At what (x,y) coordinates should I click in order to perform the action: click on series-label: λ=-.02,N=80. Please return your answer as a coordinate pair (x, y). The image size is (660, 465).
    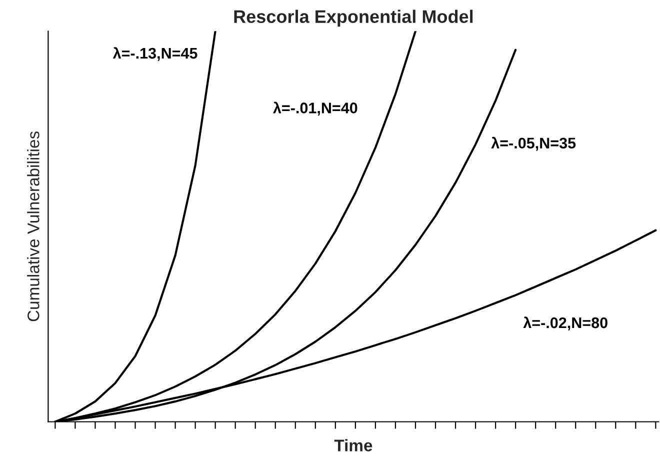
    Looking at the image, I should click on (565, 323).